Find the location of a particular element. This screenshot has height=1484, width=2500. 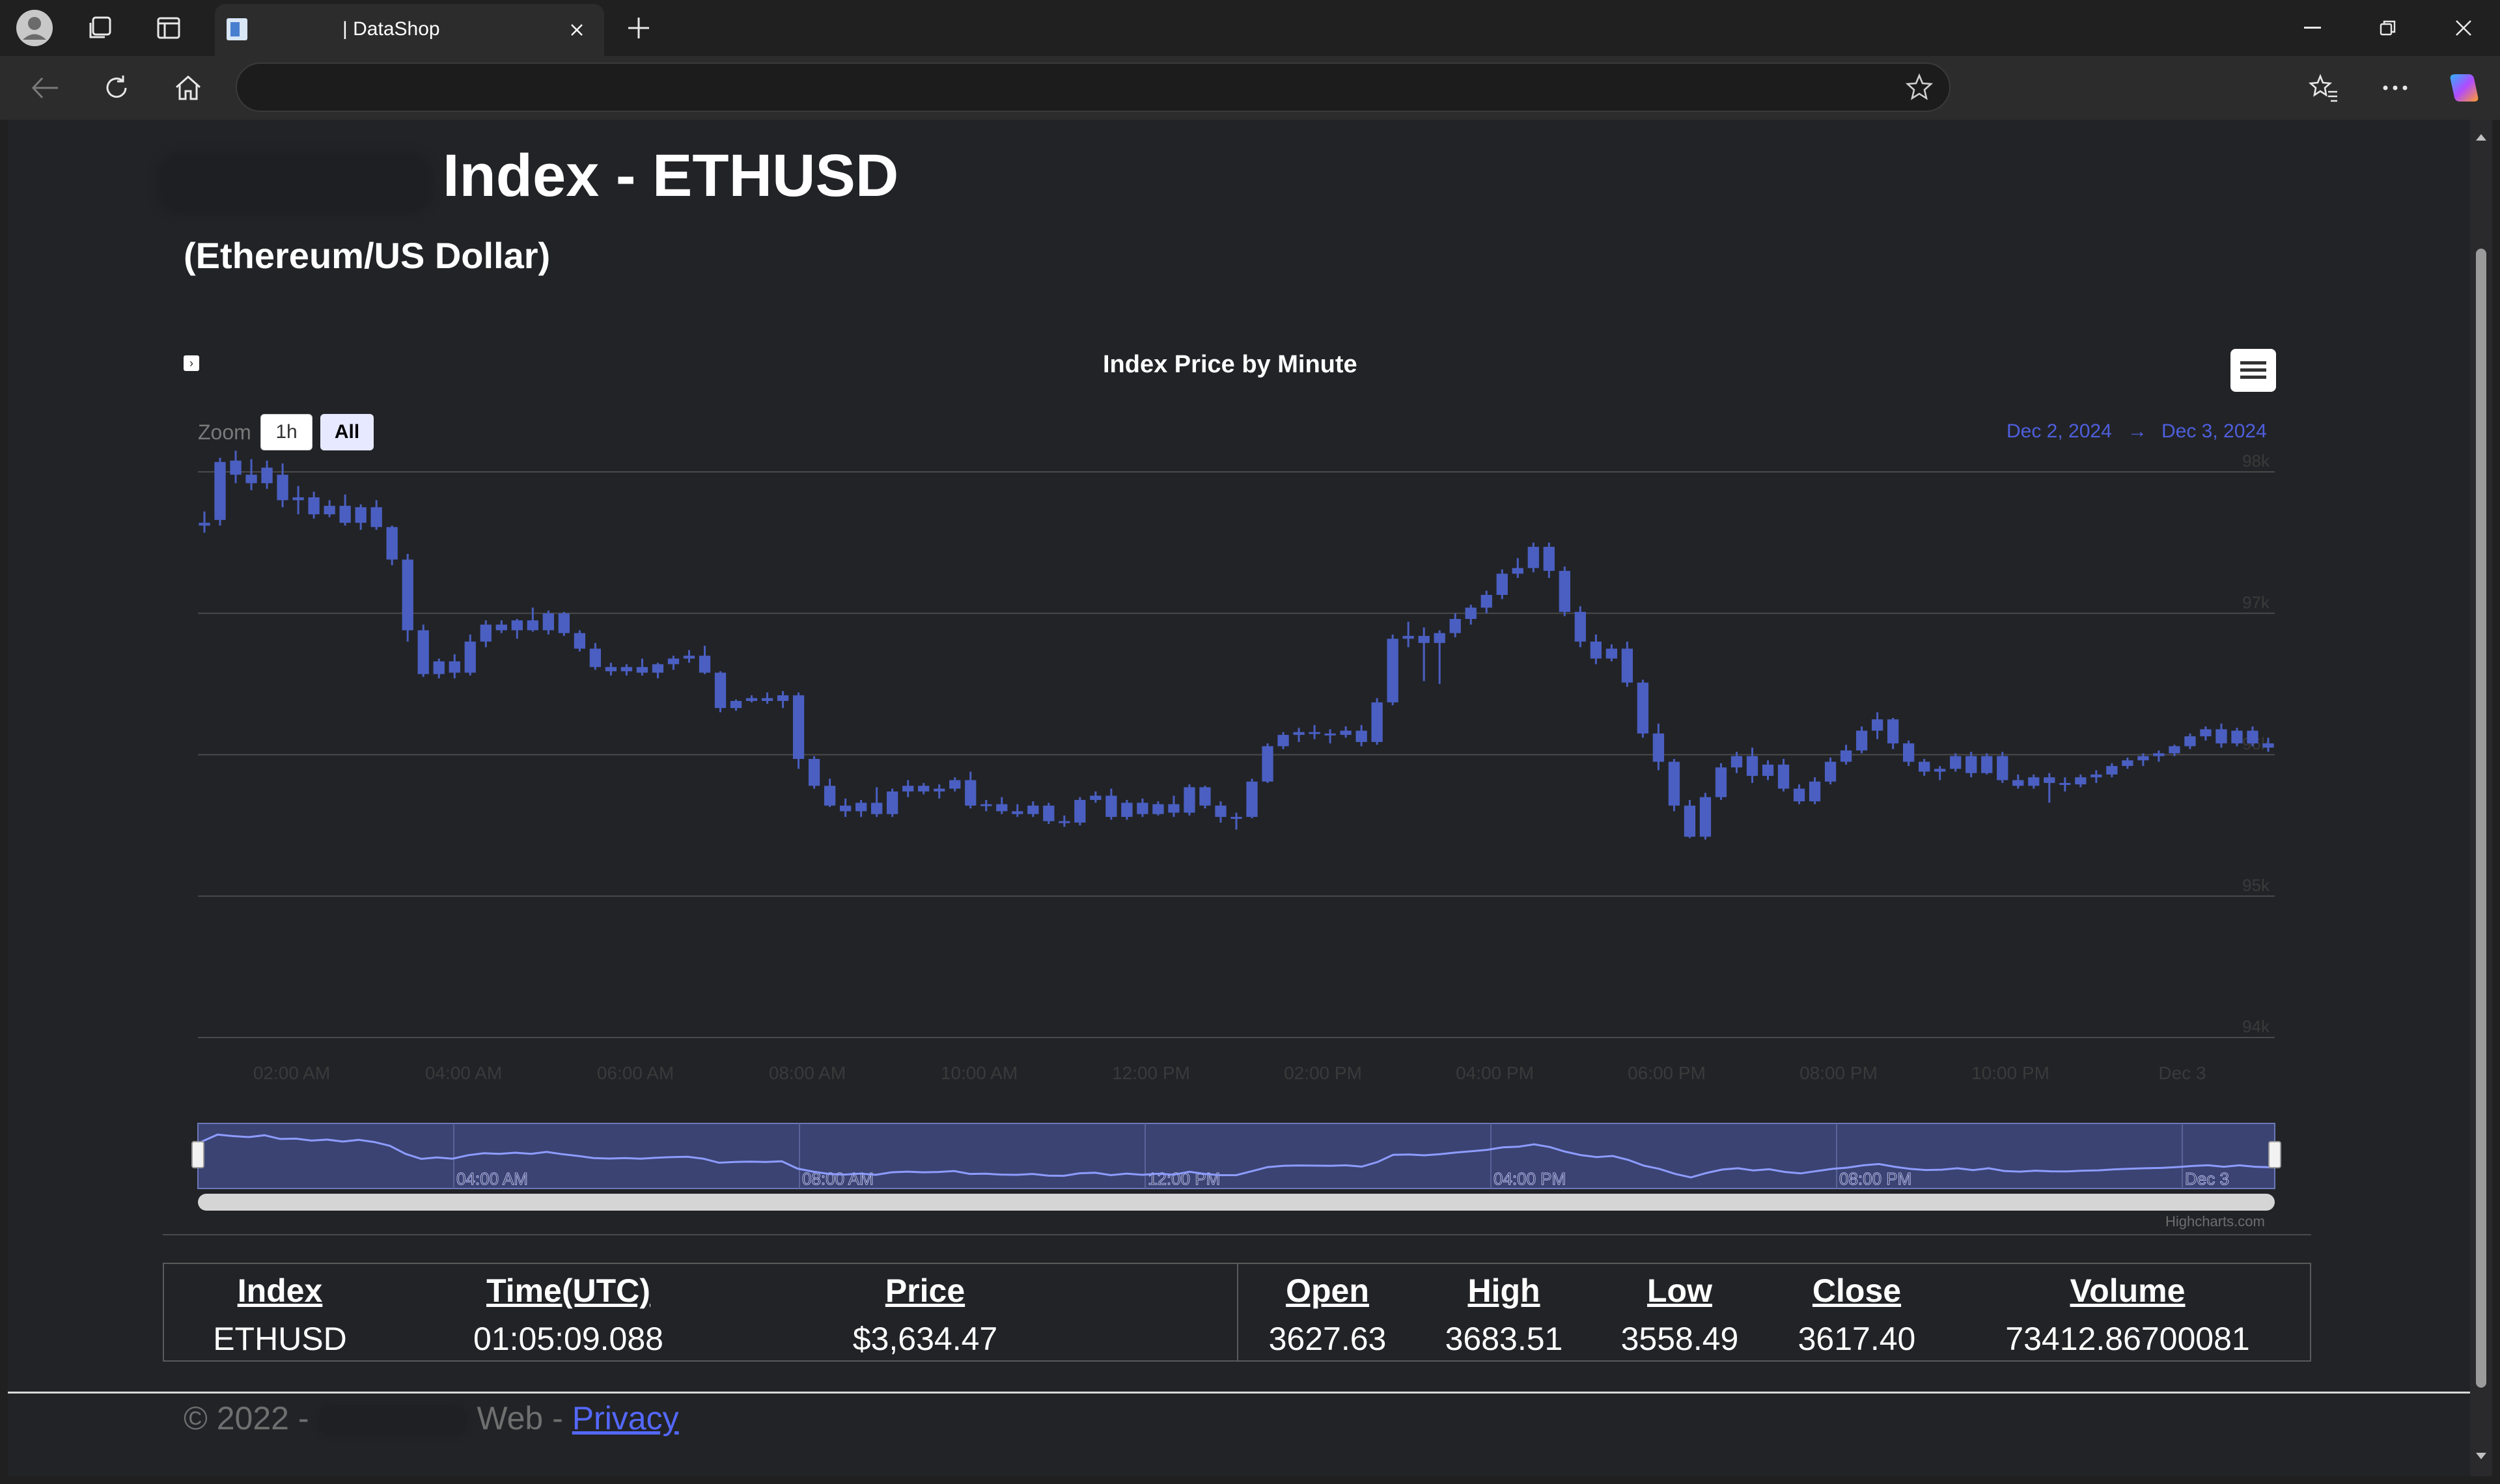

navigator-label: Dec 3 is located at coordinates (2207, 1179).